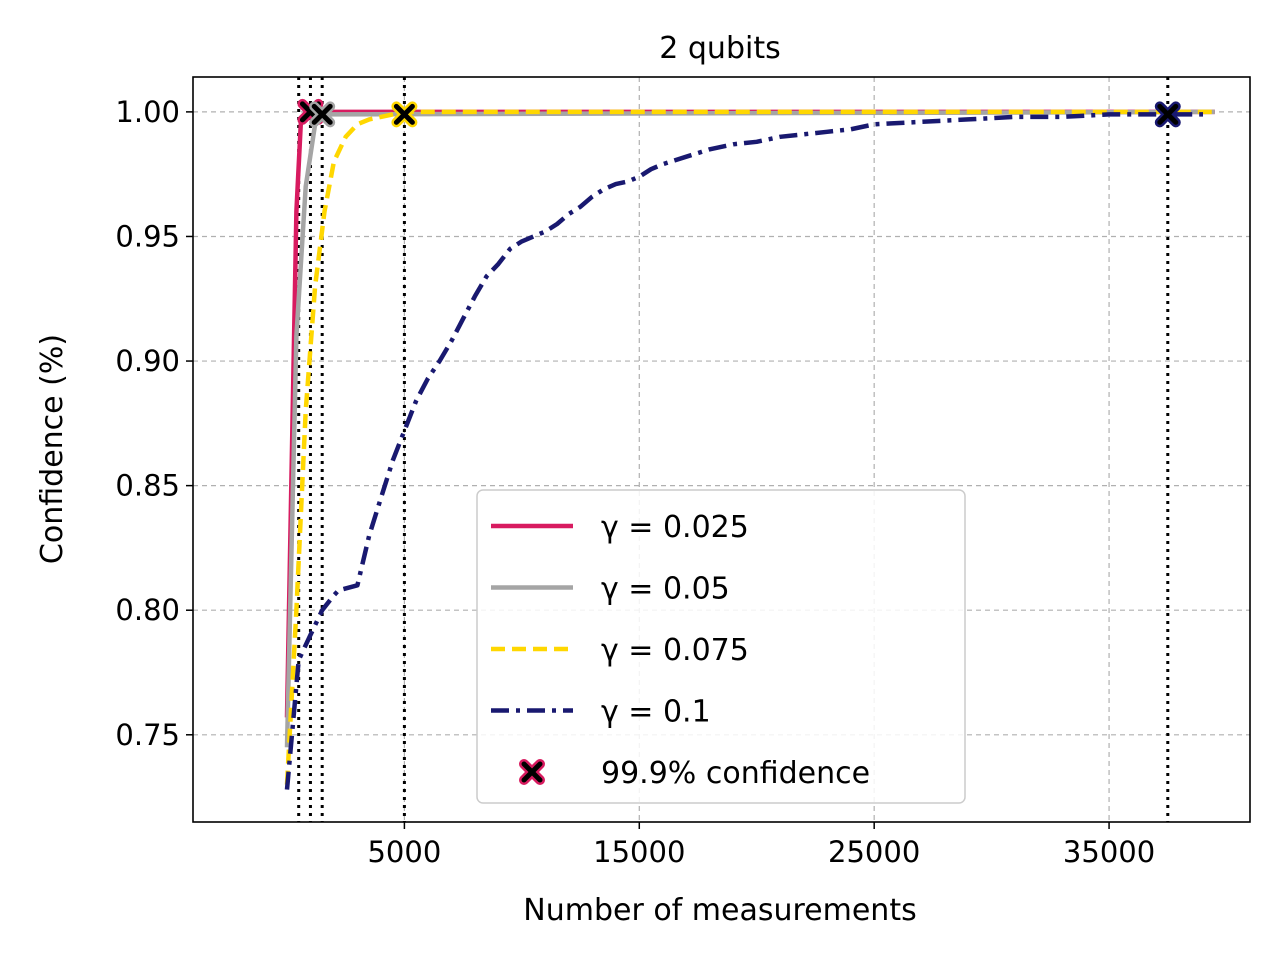  What do you see at coordinates (639, 852) in the screenshot?
I see `x-tick-label: 15000` at bounding box center [639, 852].